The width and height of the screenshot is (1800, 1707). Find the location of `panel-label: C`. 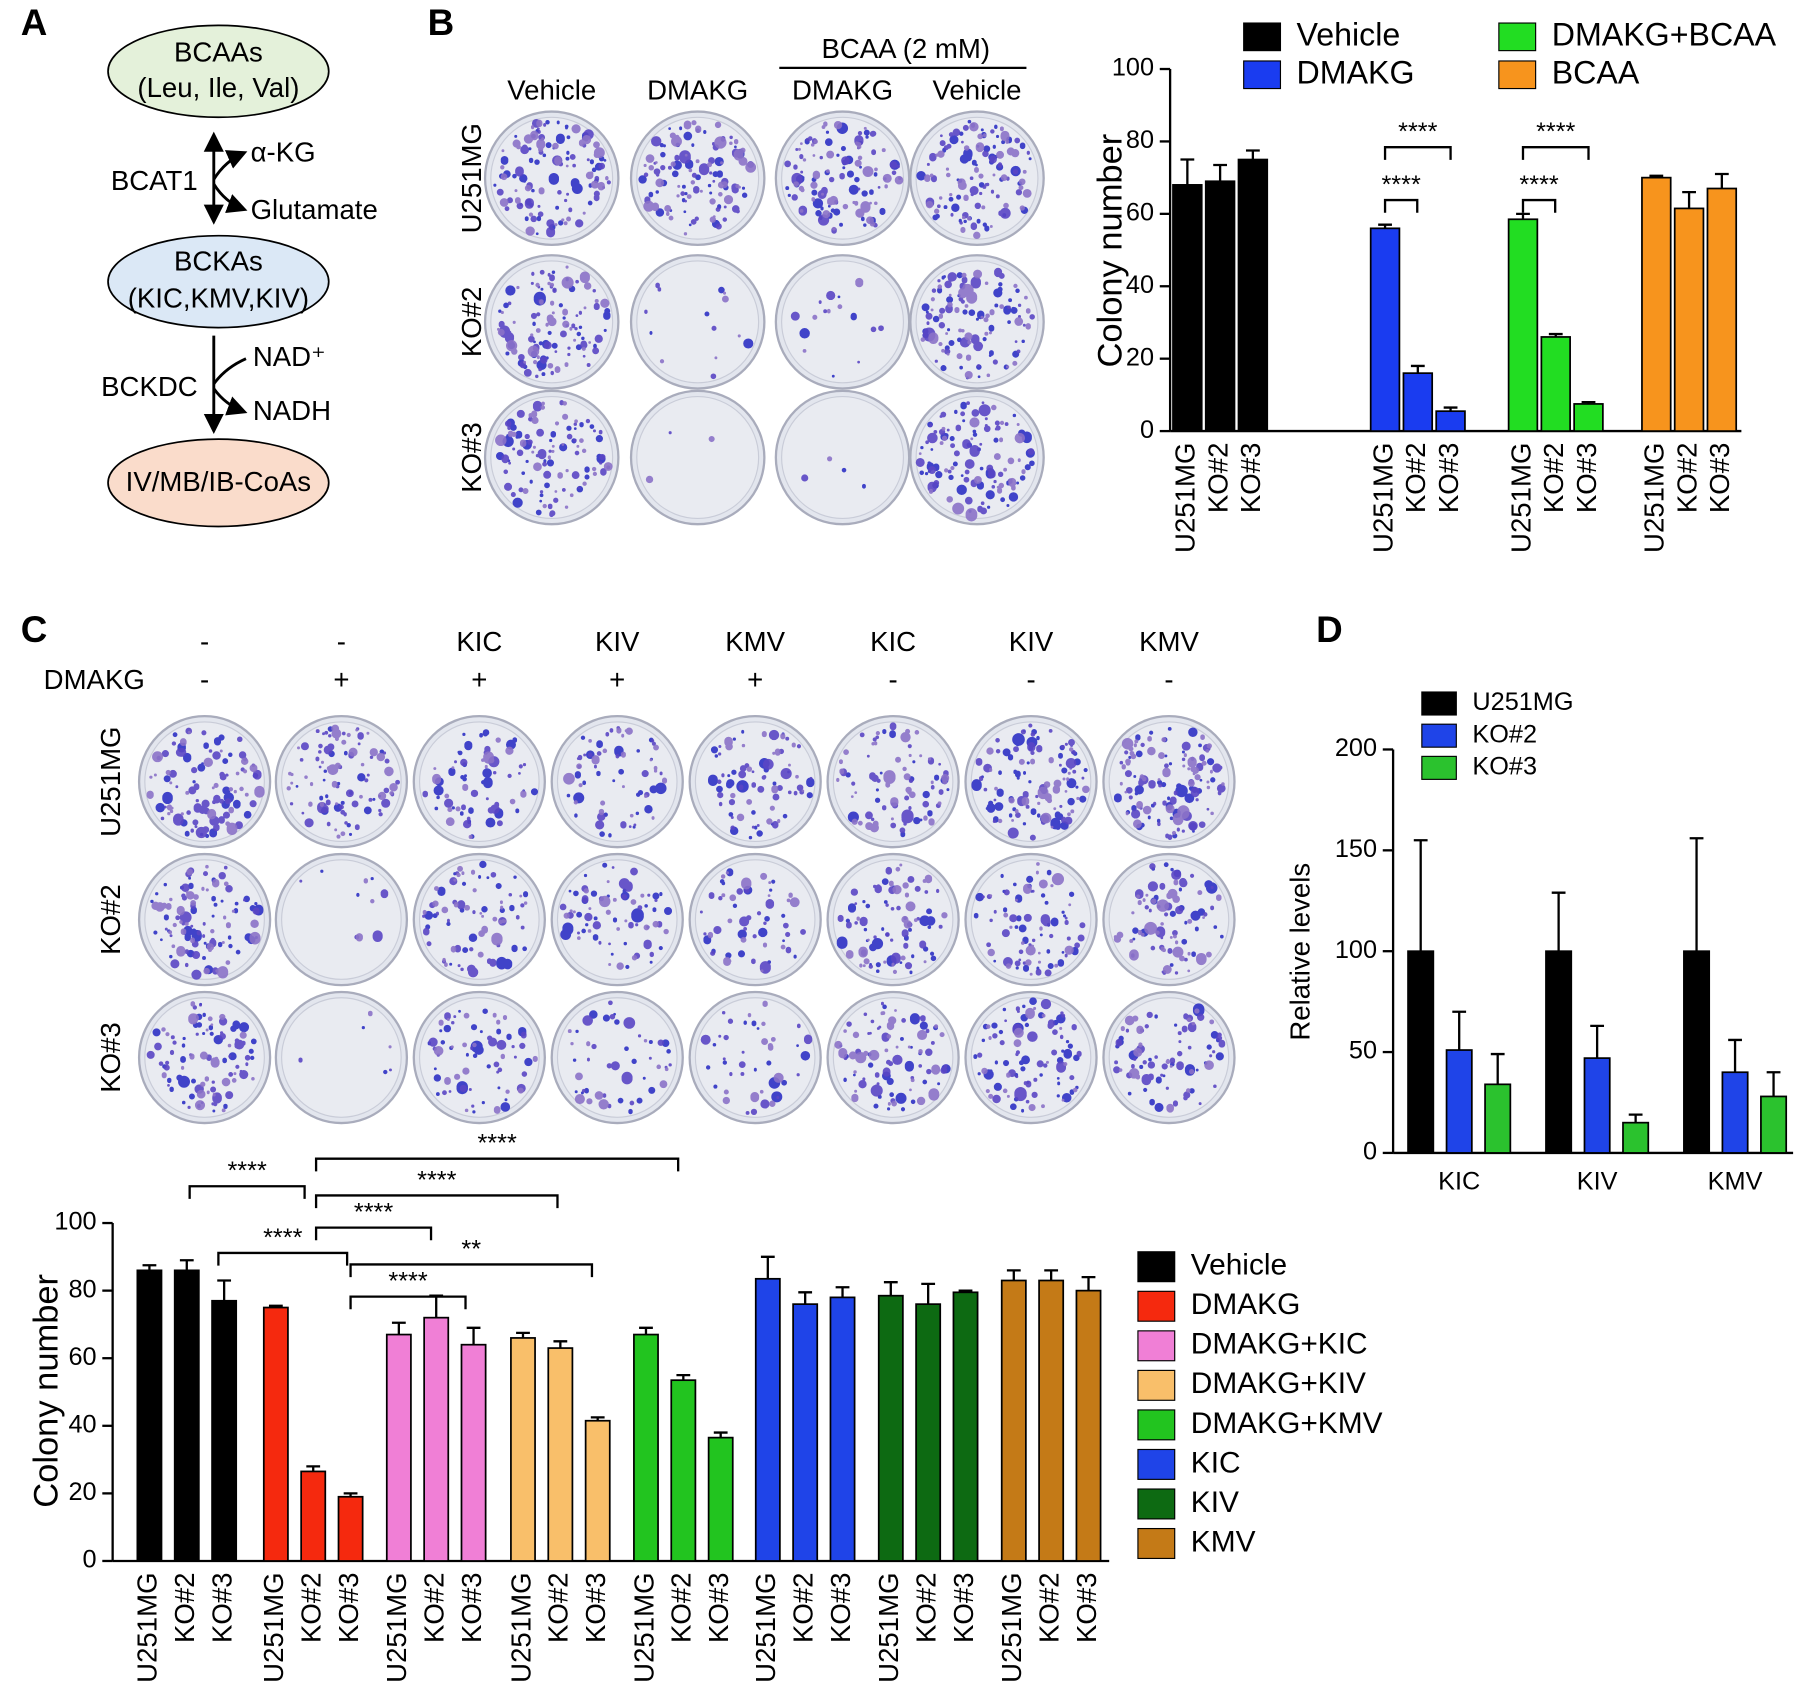

panel-label: C is located at coordinates (34, 629).